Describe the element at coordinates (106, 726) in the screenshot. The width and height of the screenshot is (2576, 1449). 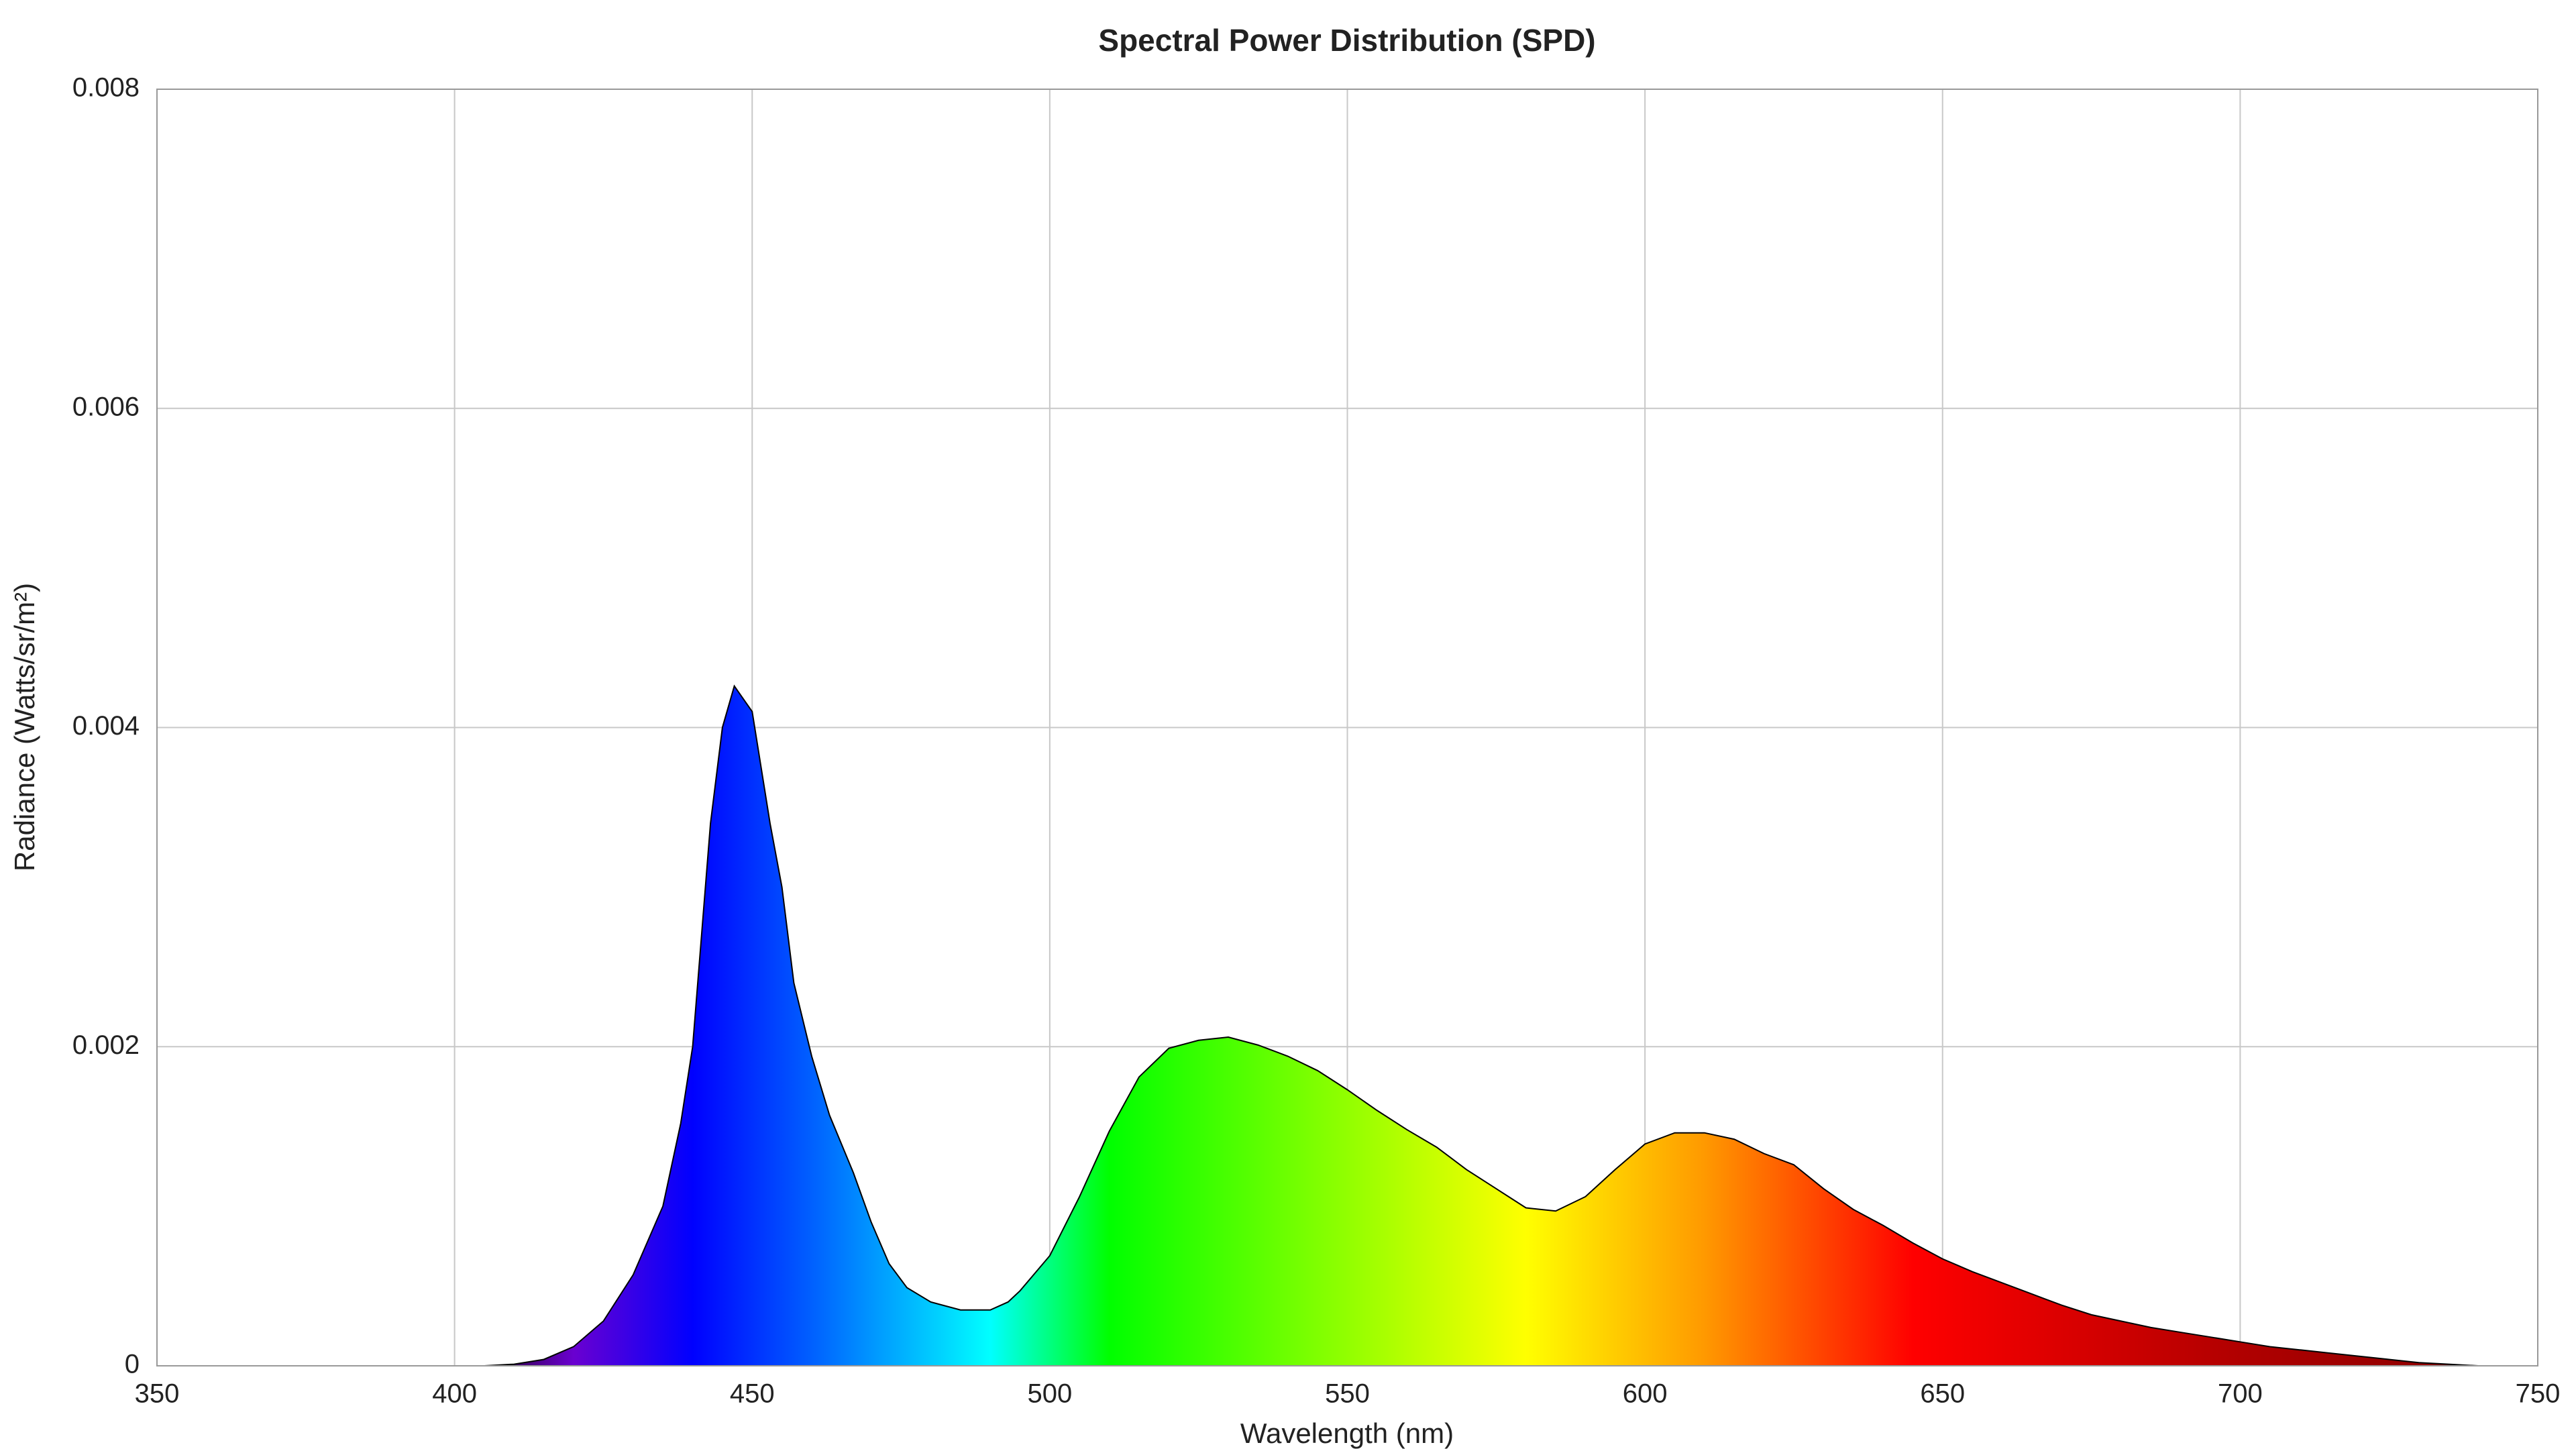
I see `y-tick-label: 0.004` at that location.